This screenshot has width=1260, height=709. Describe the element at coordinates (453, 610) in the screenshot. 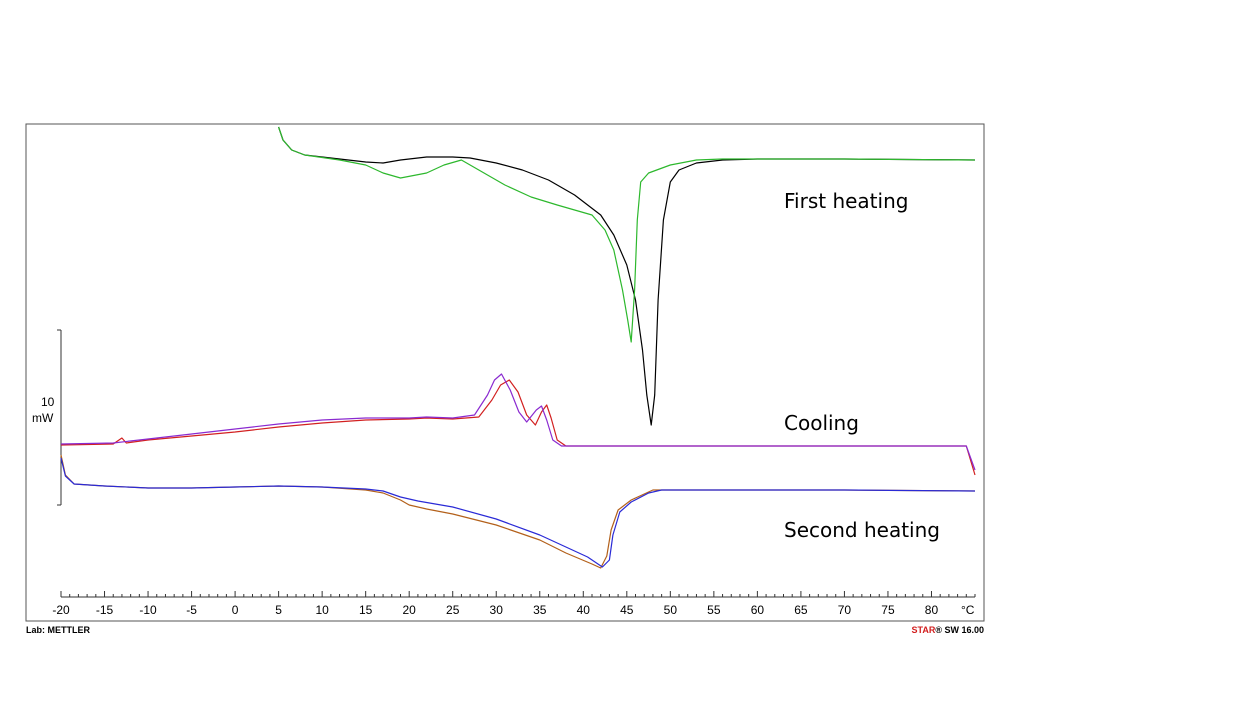

I see `x-tick-label: 25` at that location.